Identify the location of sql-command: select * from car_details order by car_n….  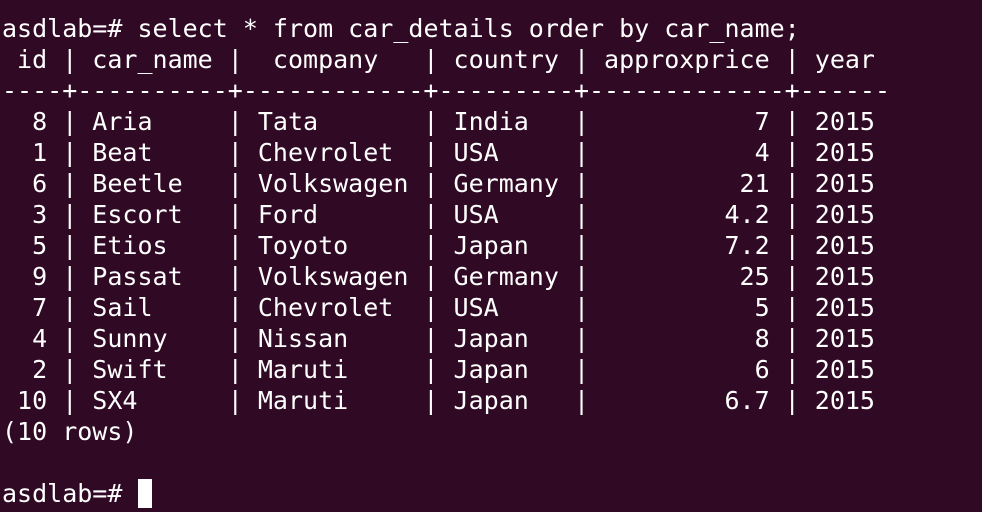
(468, 28).